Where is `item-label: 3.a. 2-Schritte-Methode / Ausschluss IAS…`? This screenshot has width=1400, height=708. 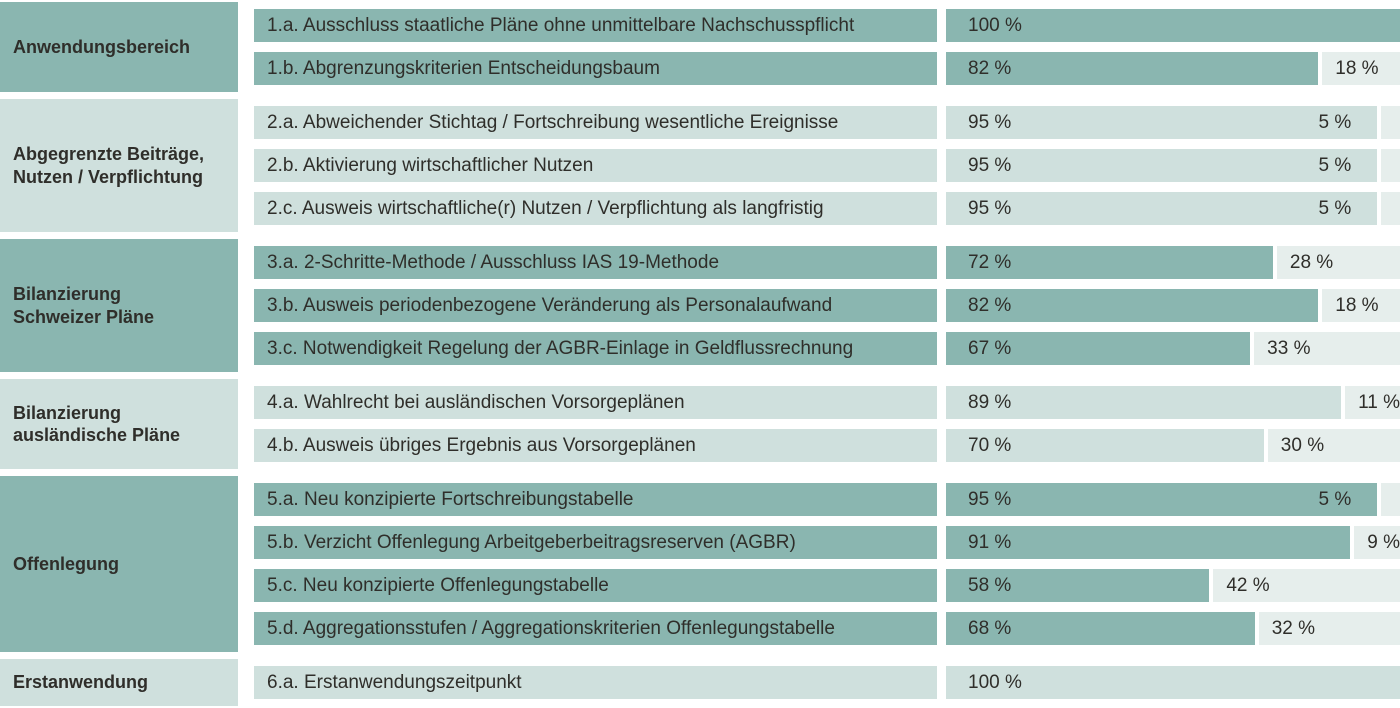
item-label: 3.a. 2-Schritte-Methode / Ausschluss IAS… is located at coordinates (595, 262).